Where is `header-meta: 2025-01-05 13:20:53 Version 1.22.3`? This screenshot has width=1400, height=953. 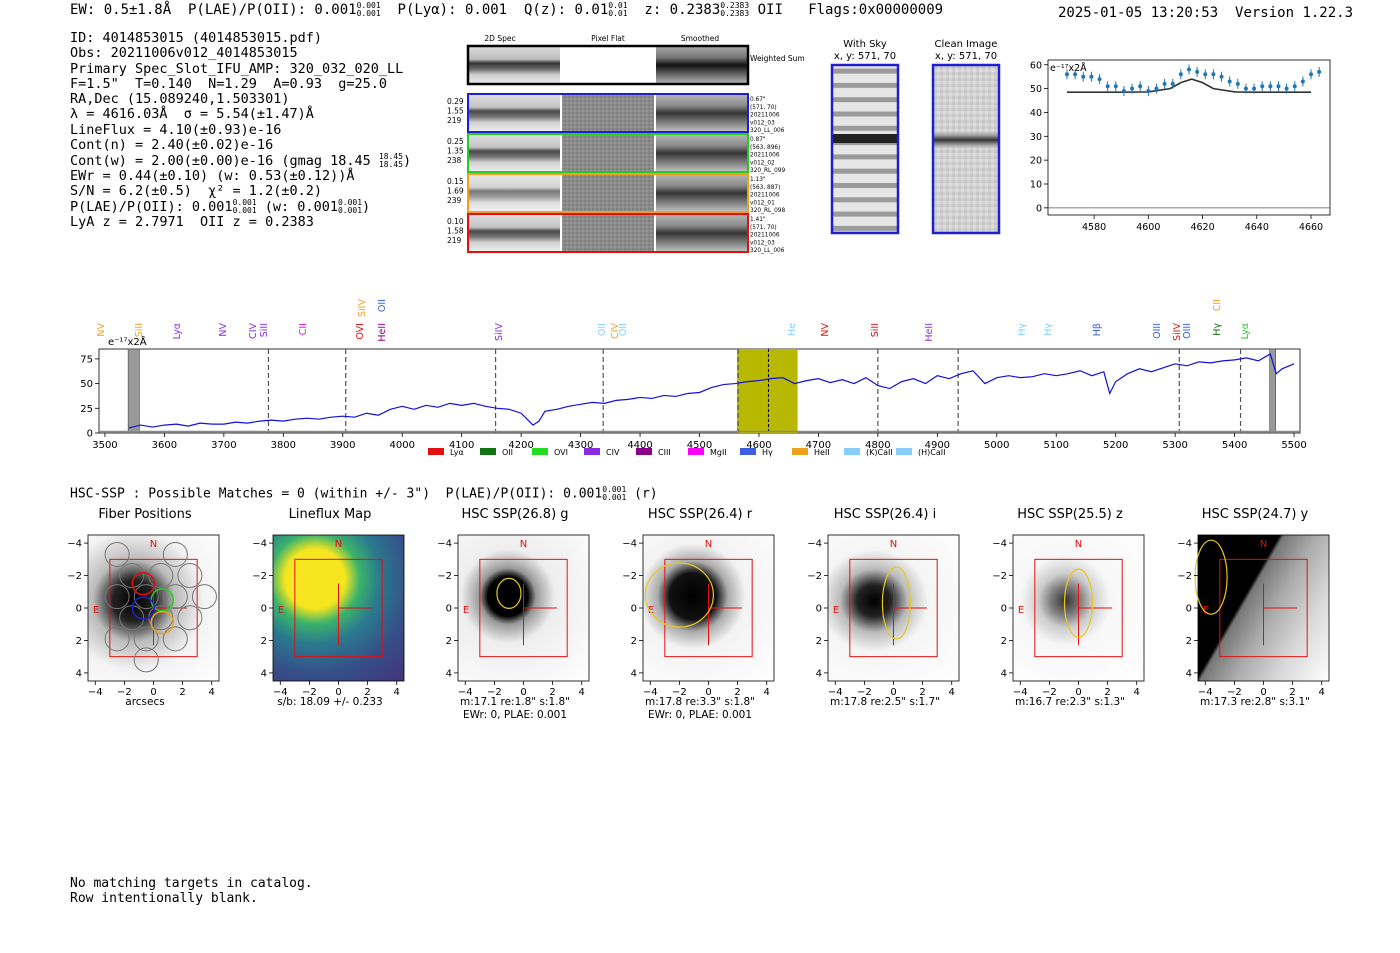 header-meta: 2025-01-05 13:20:53 Version 1.22.3 is located at coordinates (1205, 13).